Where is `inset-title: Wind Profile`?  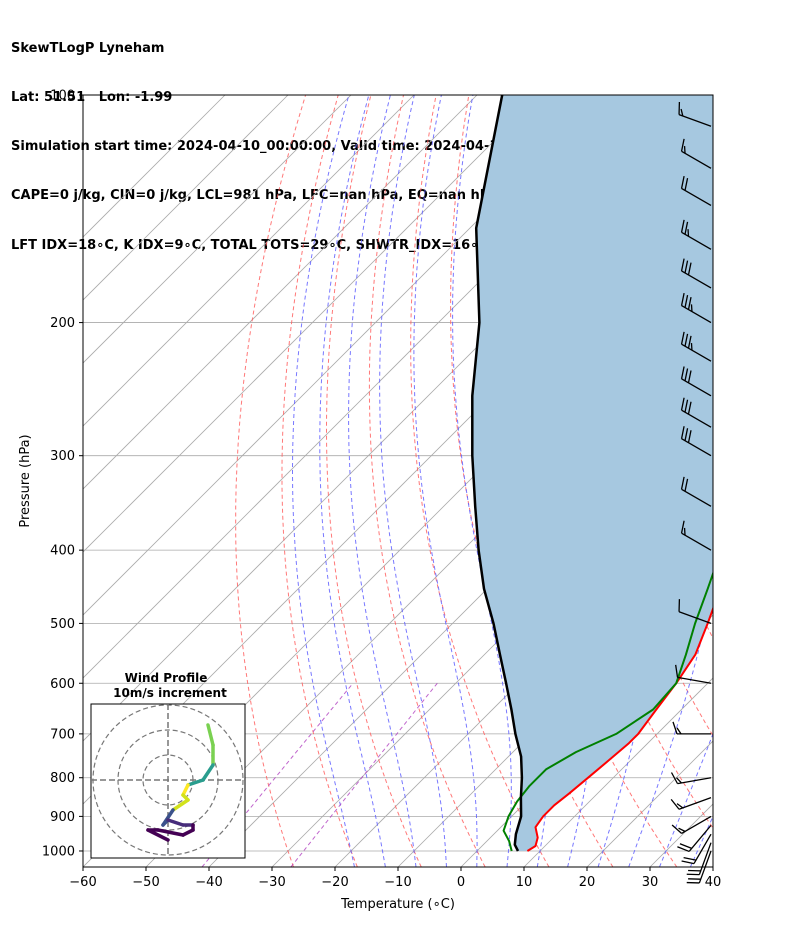
inset-title: Wind Profile is located at coordinates (166, 678).